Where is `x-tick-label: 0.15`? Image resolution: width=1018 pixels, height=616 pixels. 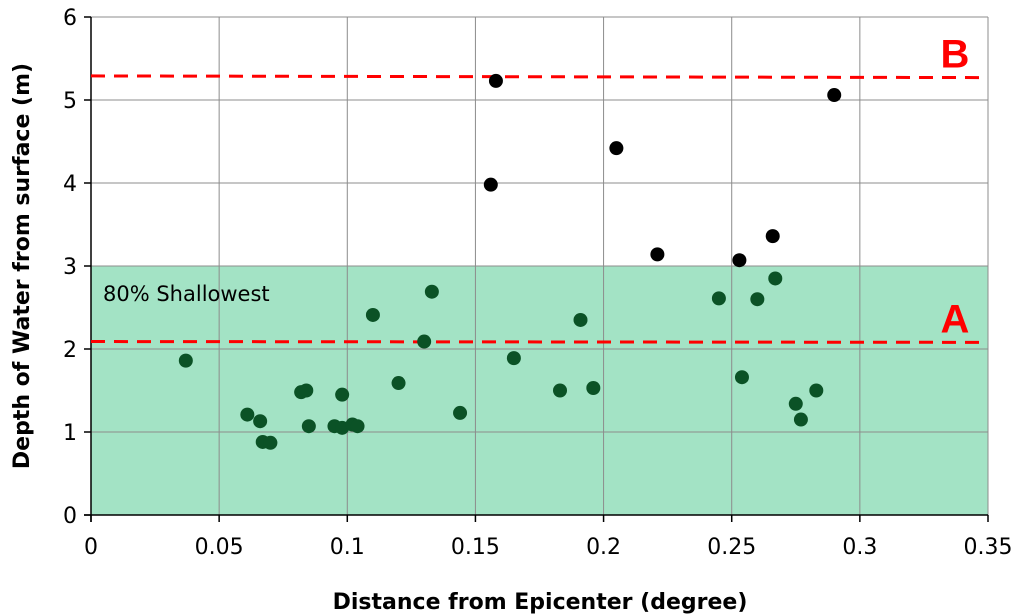 x-tick-label: 0.15 is located at coordinates (475, 547).